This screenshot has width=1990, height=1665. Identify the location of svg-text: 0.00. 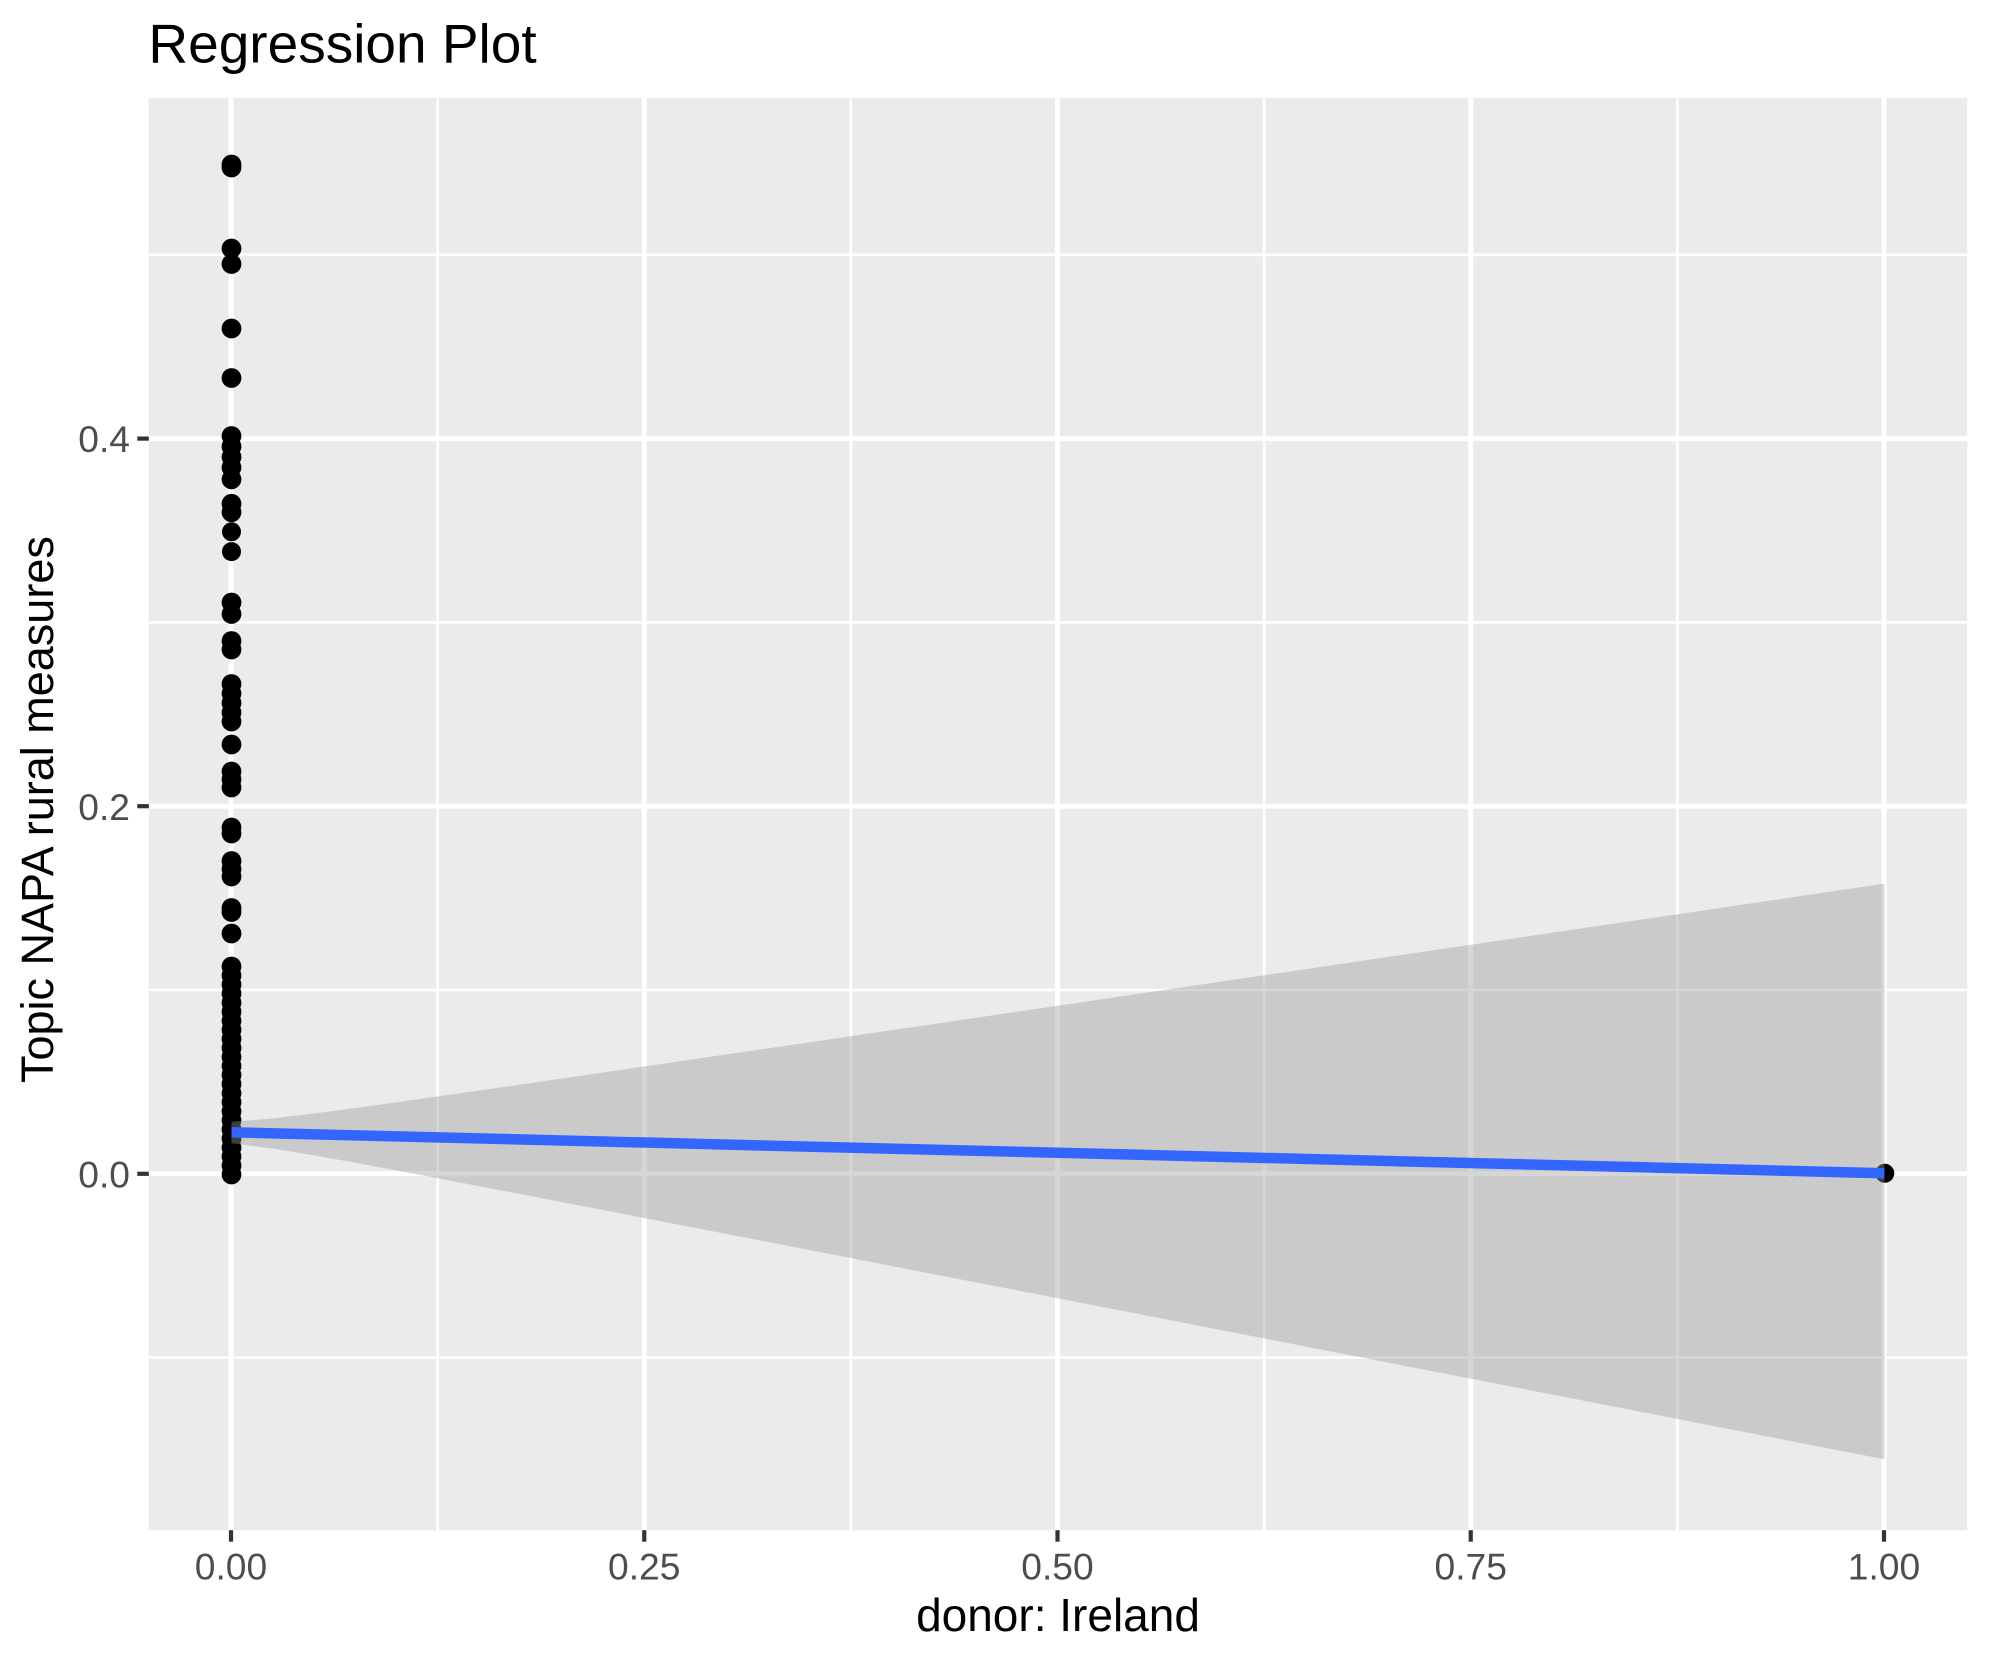
(231, 1567).